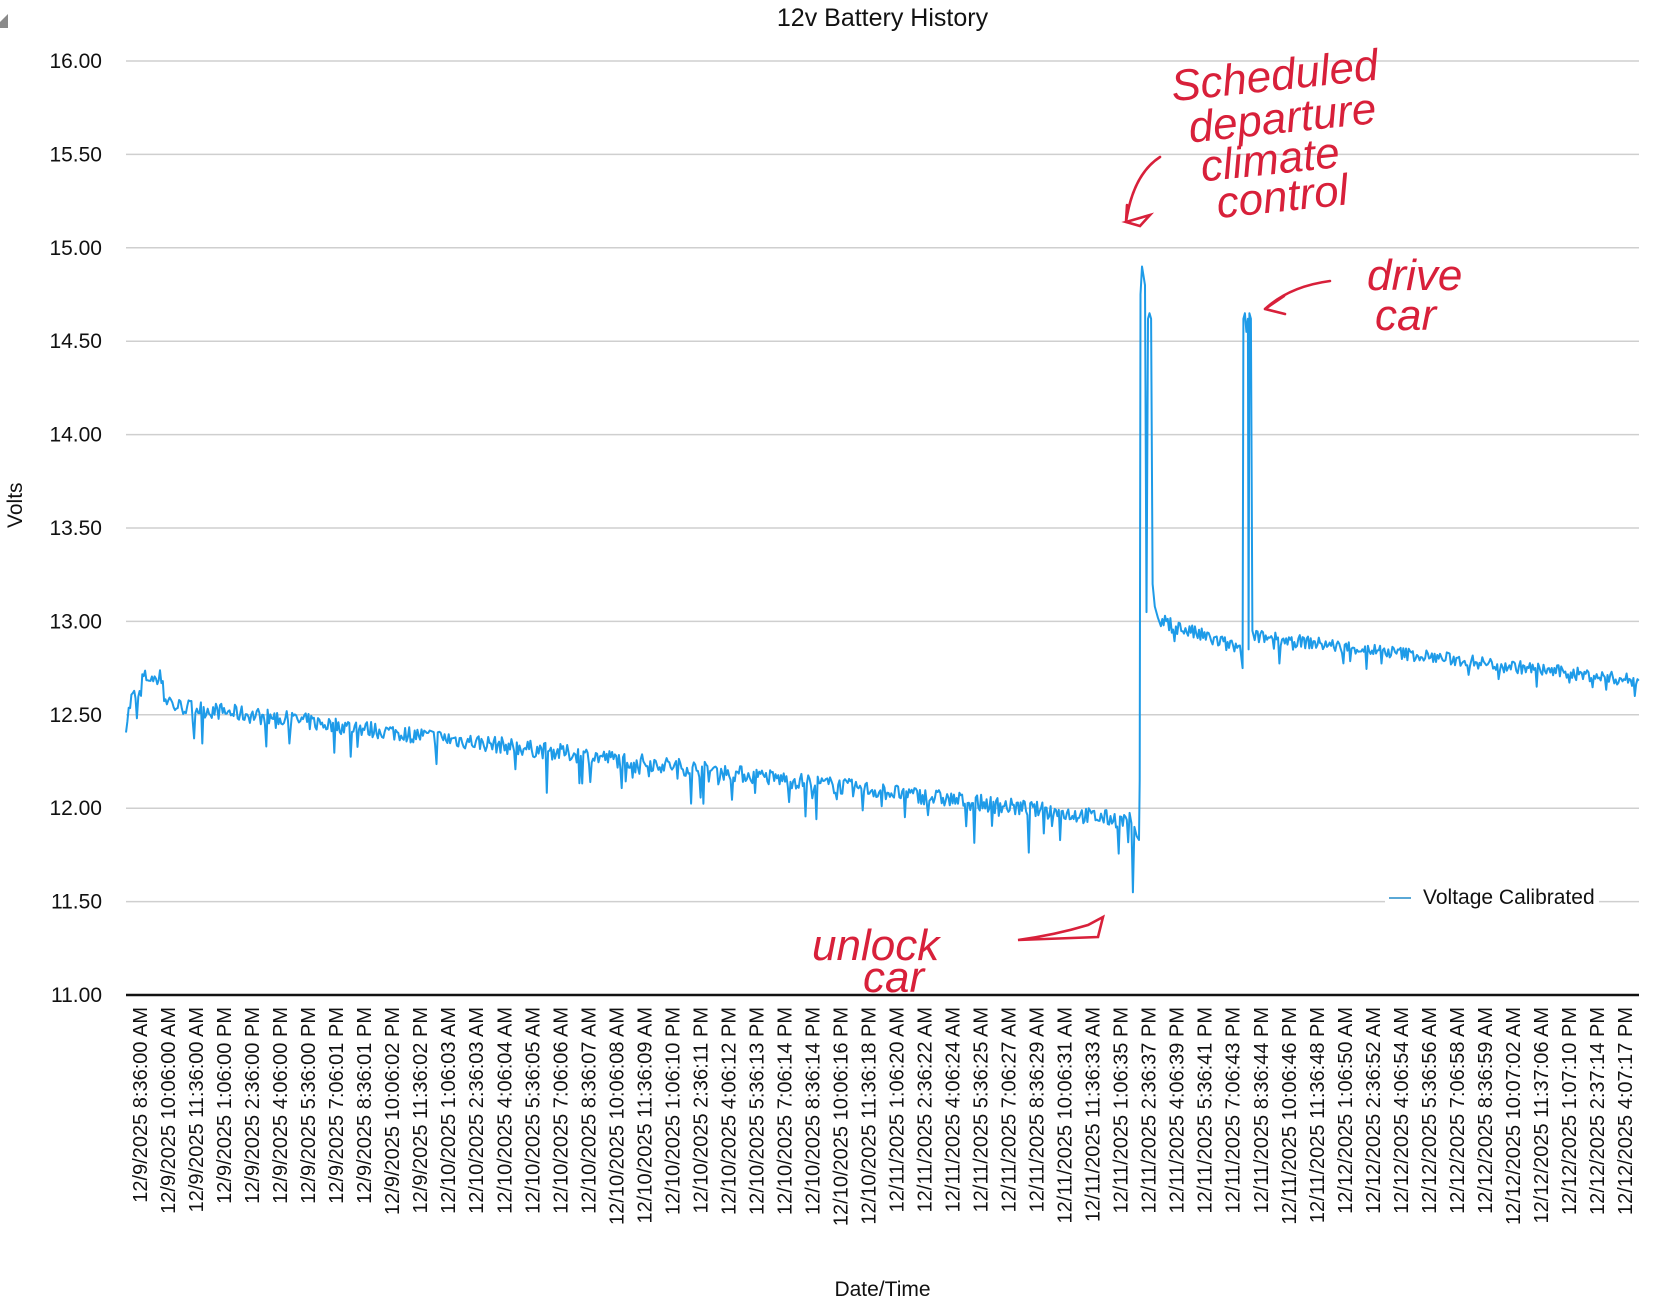 This screenshot has width=1653, height=1302. I want to click on x-tick-label: 12/9/2025 1:06:00 PM, so click(225, 1105).